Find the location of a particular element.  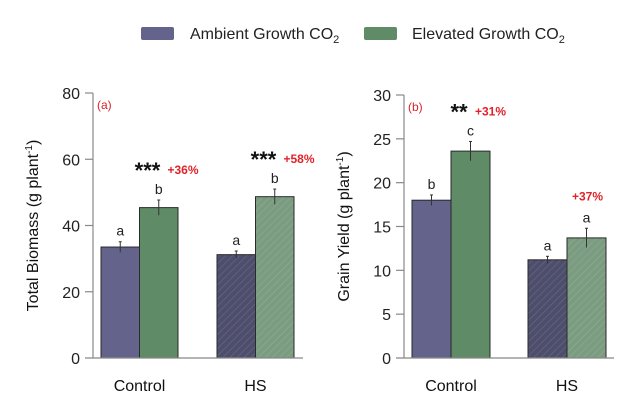

legend-swatch-elevated is located at coordinates (380, 33).